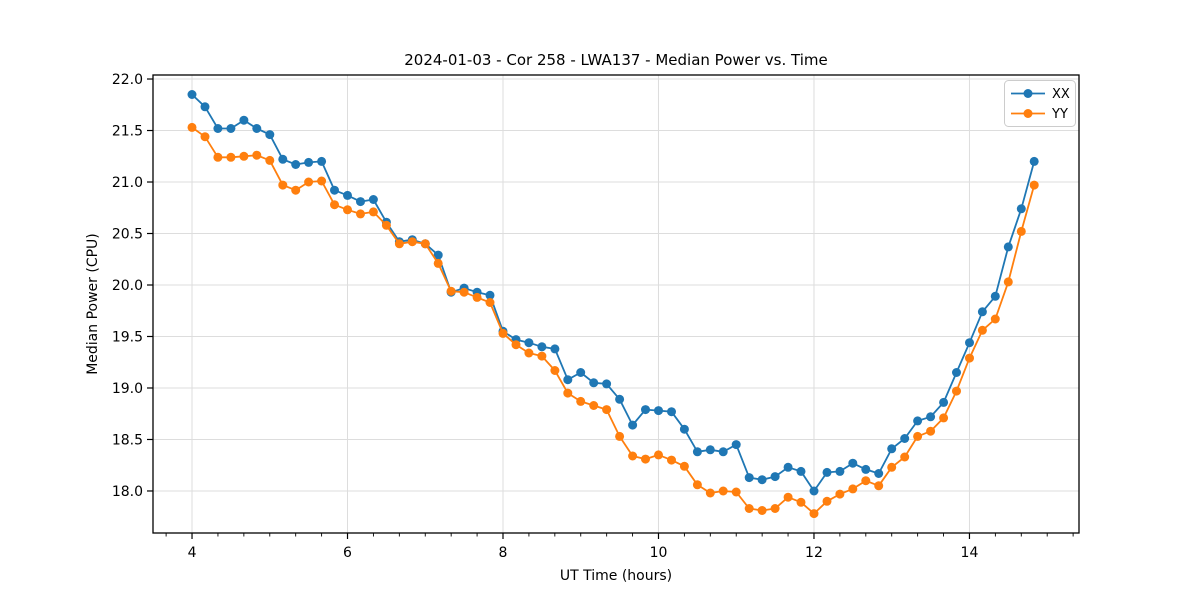 The height and width of the screenshot is (604, 1200). Describe the element at coordinates (347, 553) in the screenshot. I see `x-tick-label: 6` at that location.